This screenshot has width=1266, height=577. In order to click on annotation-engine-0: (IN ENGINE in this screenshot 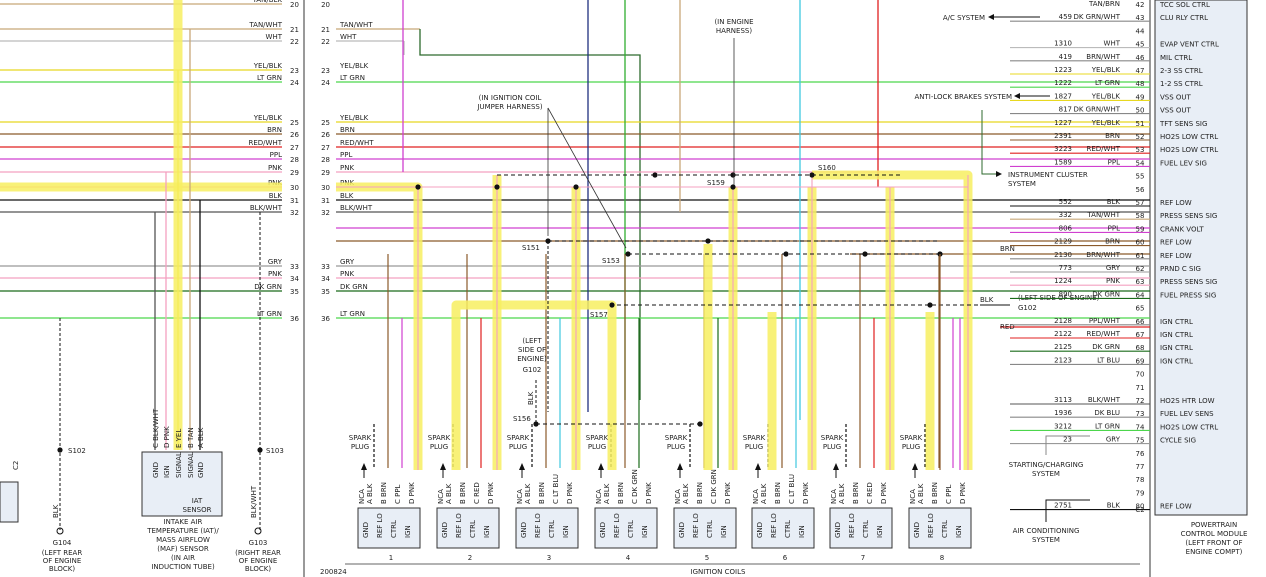, I will do `click(733, 22)`.